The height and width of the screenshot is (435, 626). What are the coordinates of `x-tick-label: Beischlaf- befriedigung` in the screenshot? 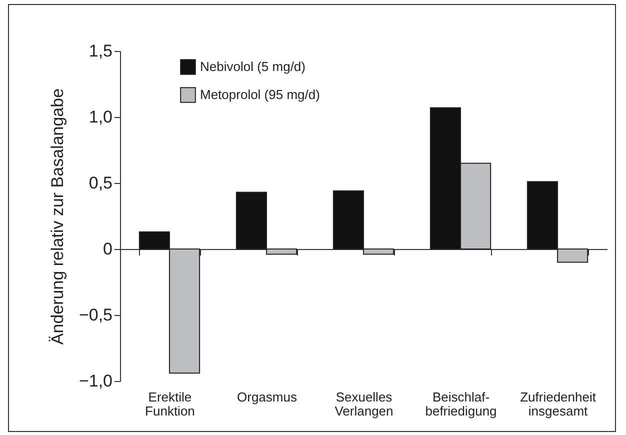 It's located at (461, 404).